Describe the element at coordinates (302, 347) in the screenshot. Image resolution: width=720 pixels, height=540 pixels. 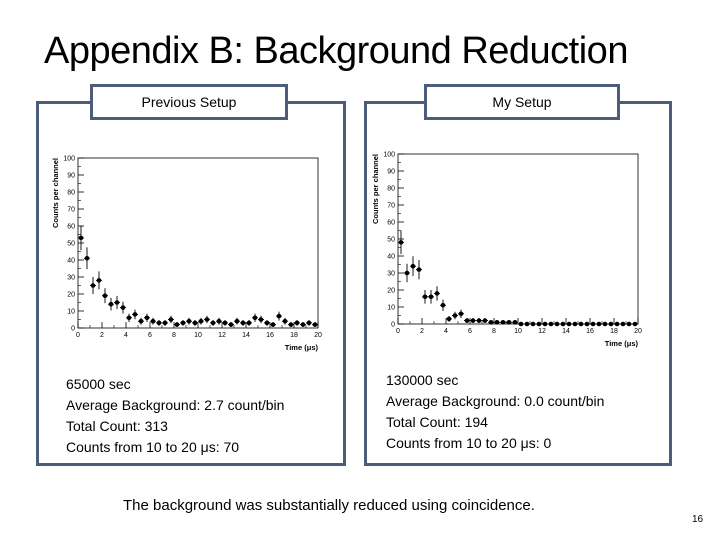
I see `x-axis-label: Time (μs)` at that location.